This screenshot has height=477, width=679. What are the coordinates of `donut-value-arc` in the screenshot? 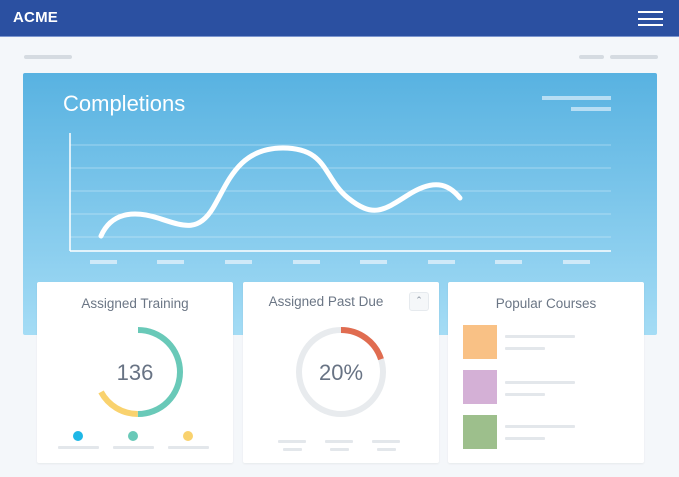 It's located at (341, 372).